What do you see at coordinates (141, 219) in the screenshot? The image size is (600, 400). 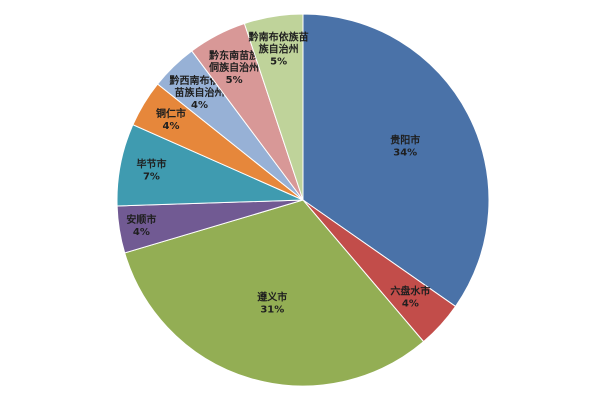 I see `pie-slice-3-label: 安顺市` at bounding box center [141, 219].